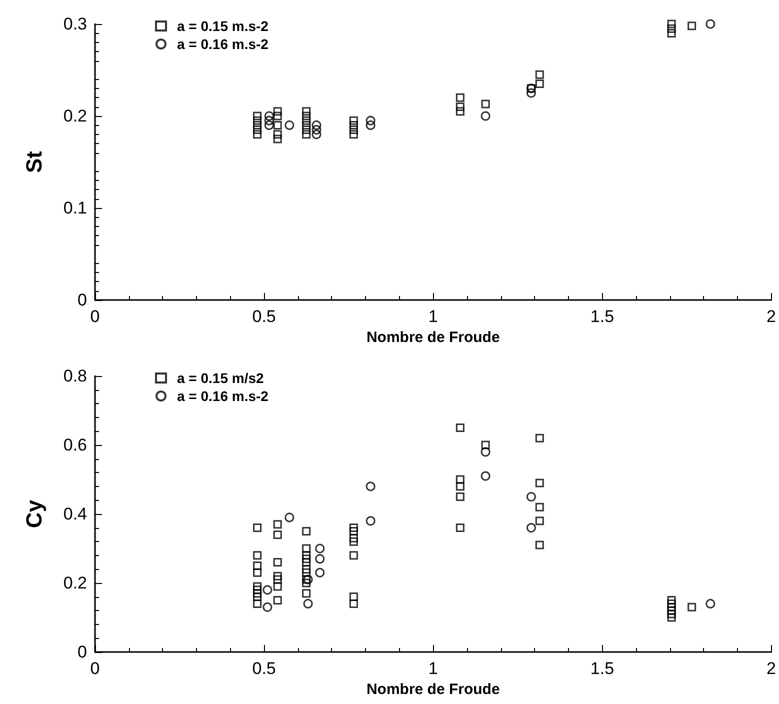 The width and height of the screenshot is (779, 704). Describe the element at coordinates (75, 445) in the screenshot. I see `y-tick-label: 0.6` at that location.